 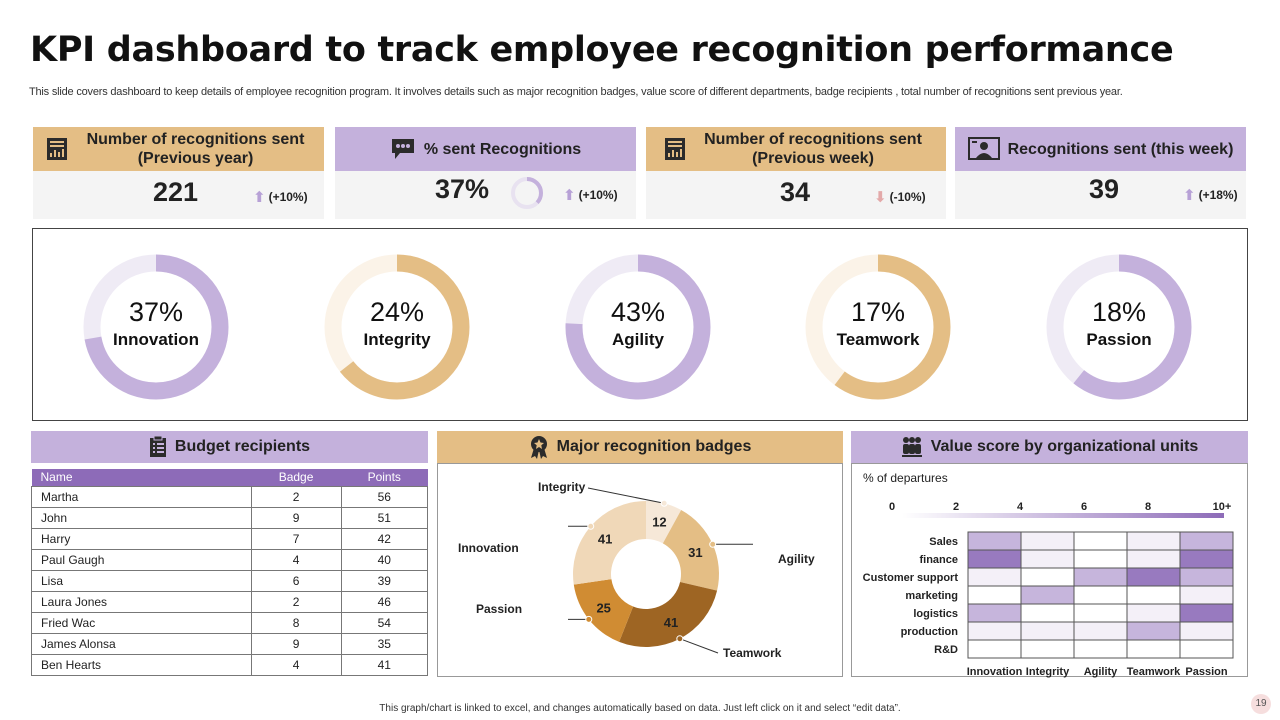 I want to click on heatmap-row-label: marketing, so click(x=931, y=596).